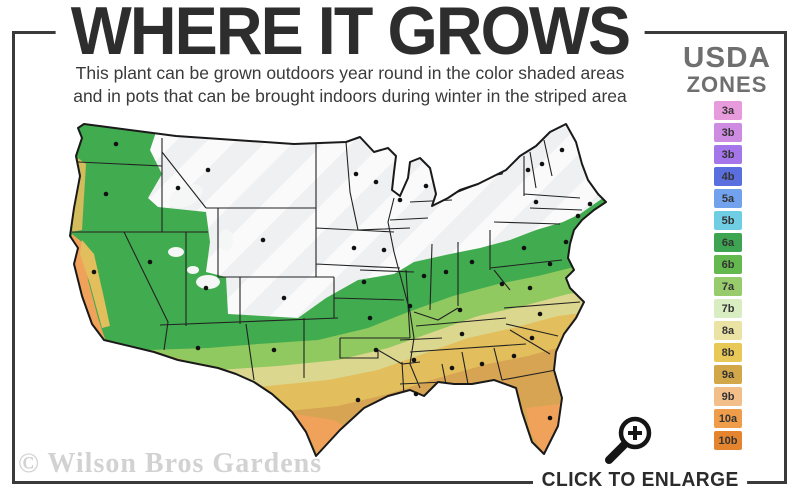 The height and width of the screenshot is (500, 800). I want to click on zone-chip-10b: 10b, so click(728, 440).